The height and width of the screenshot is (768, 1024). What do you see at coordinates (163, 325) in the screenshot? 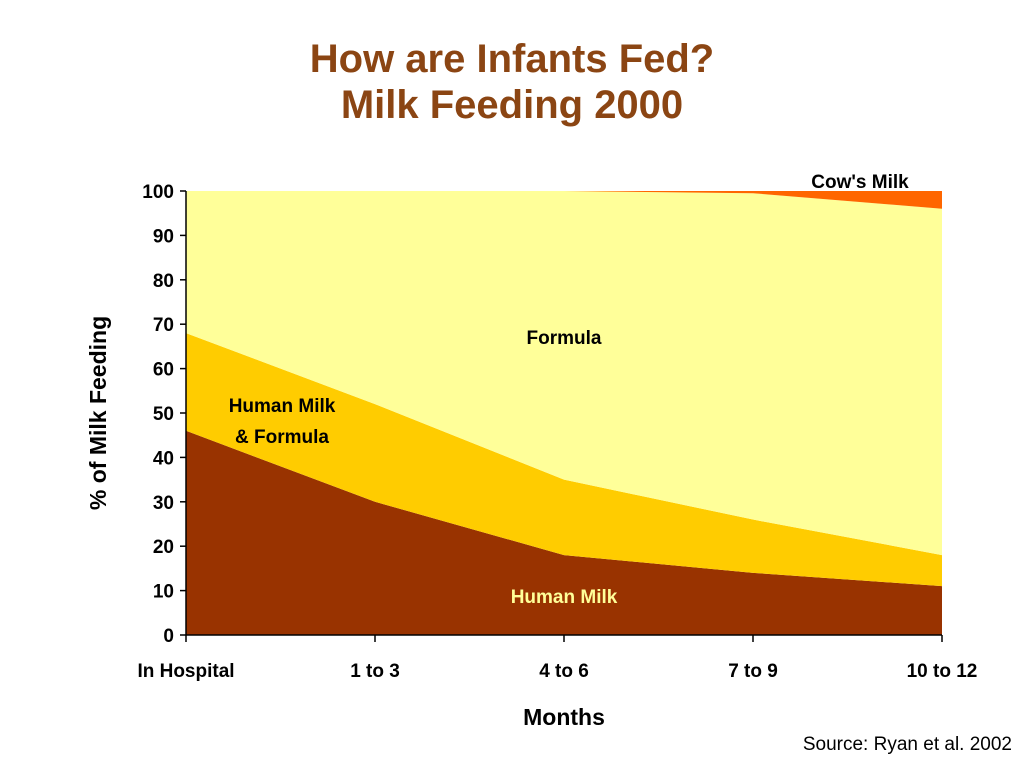
I see `y-tick-label: 70` at bounding box center [163, 325].